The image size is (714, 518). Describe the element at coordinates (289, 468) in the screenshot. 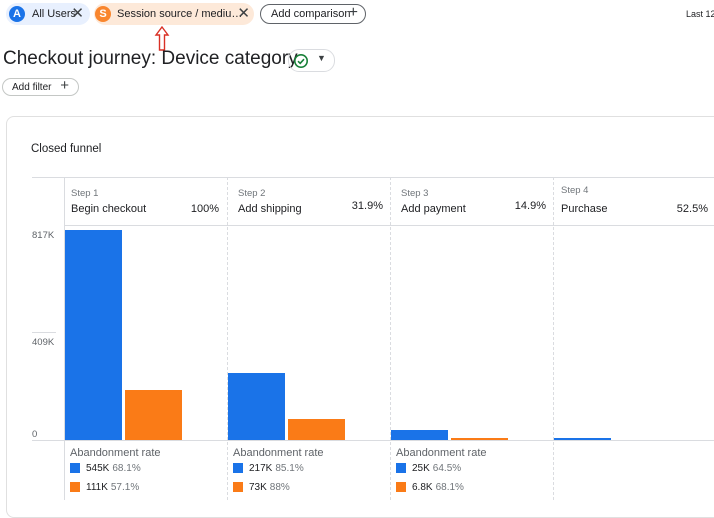

I see `abandonment-rate: 85.1%` at that location.